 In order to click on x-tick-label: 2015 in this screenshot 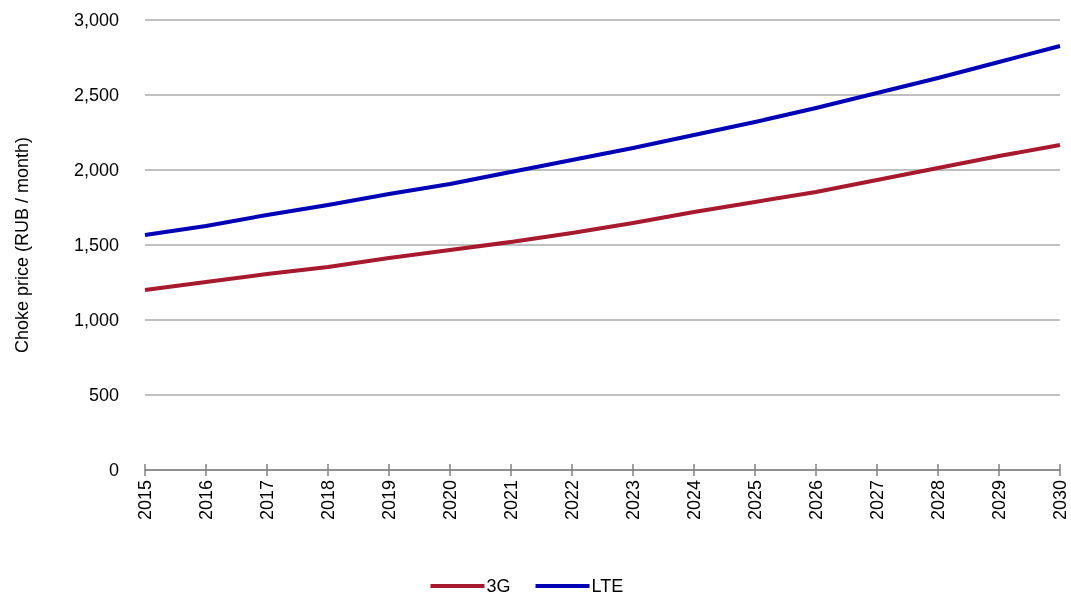, I will do `click(145, 500)`.